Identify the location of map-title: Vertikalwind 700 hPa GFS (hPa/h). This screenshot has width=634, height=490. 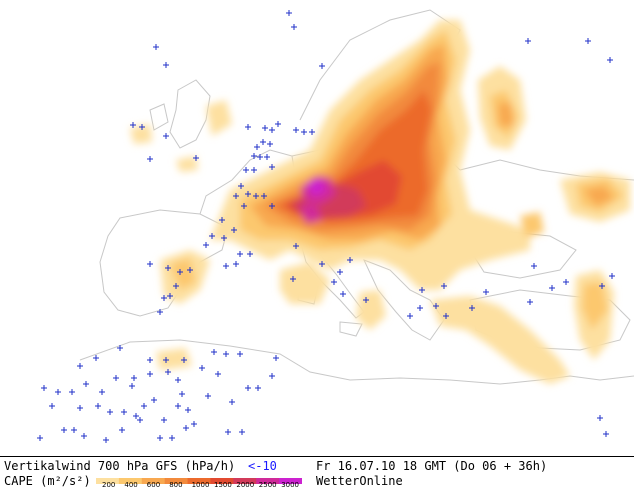
(120, 466).